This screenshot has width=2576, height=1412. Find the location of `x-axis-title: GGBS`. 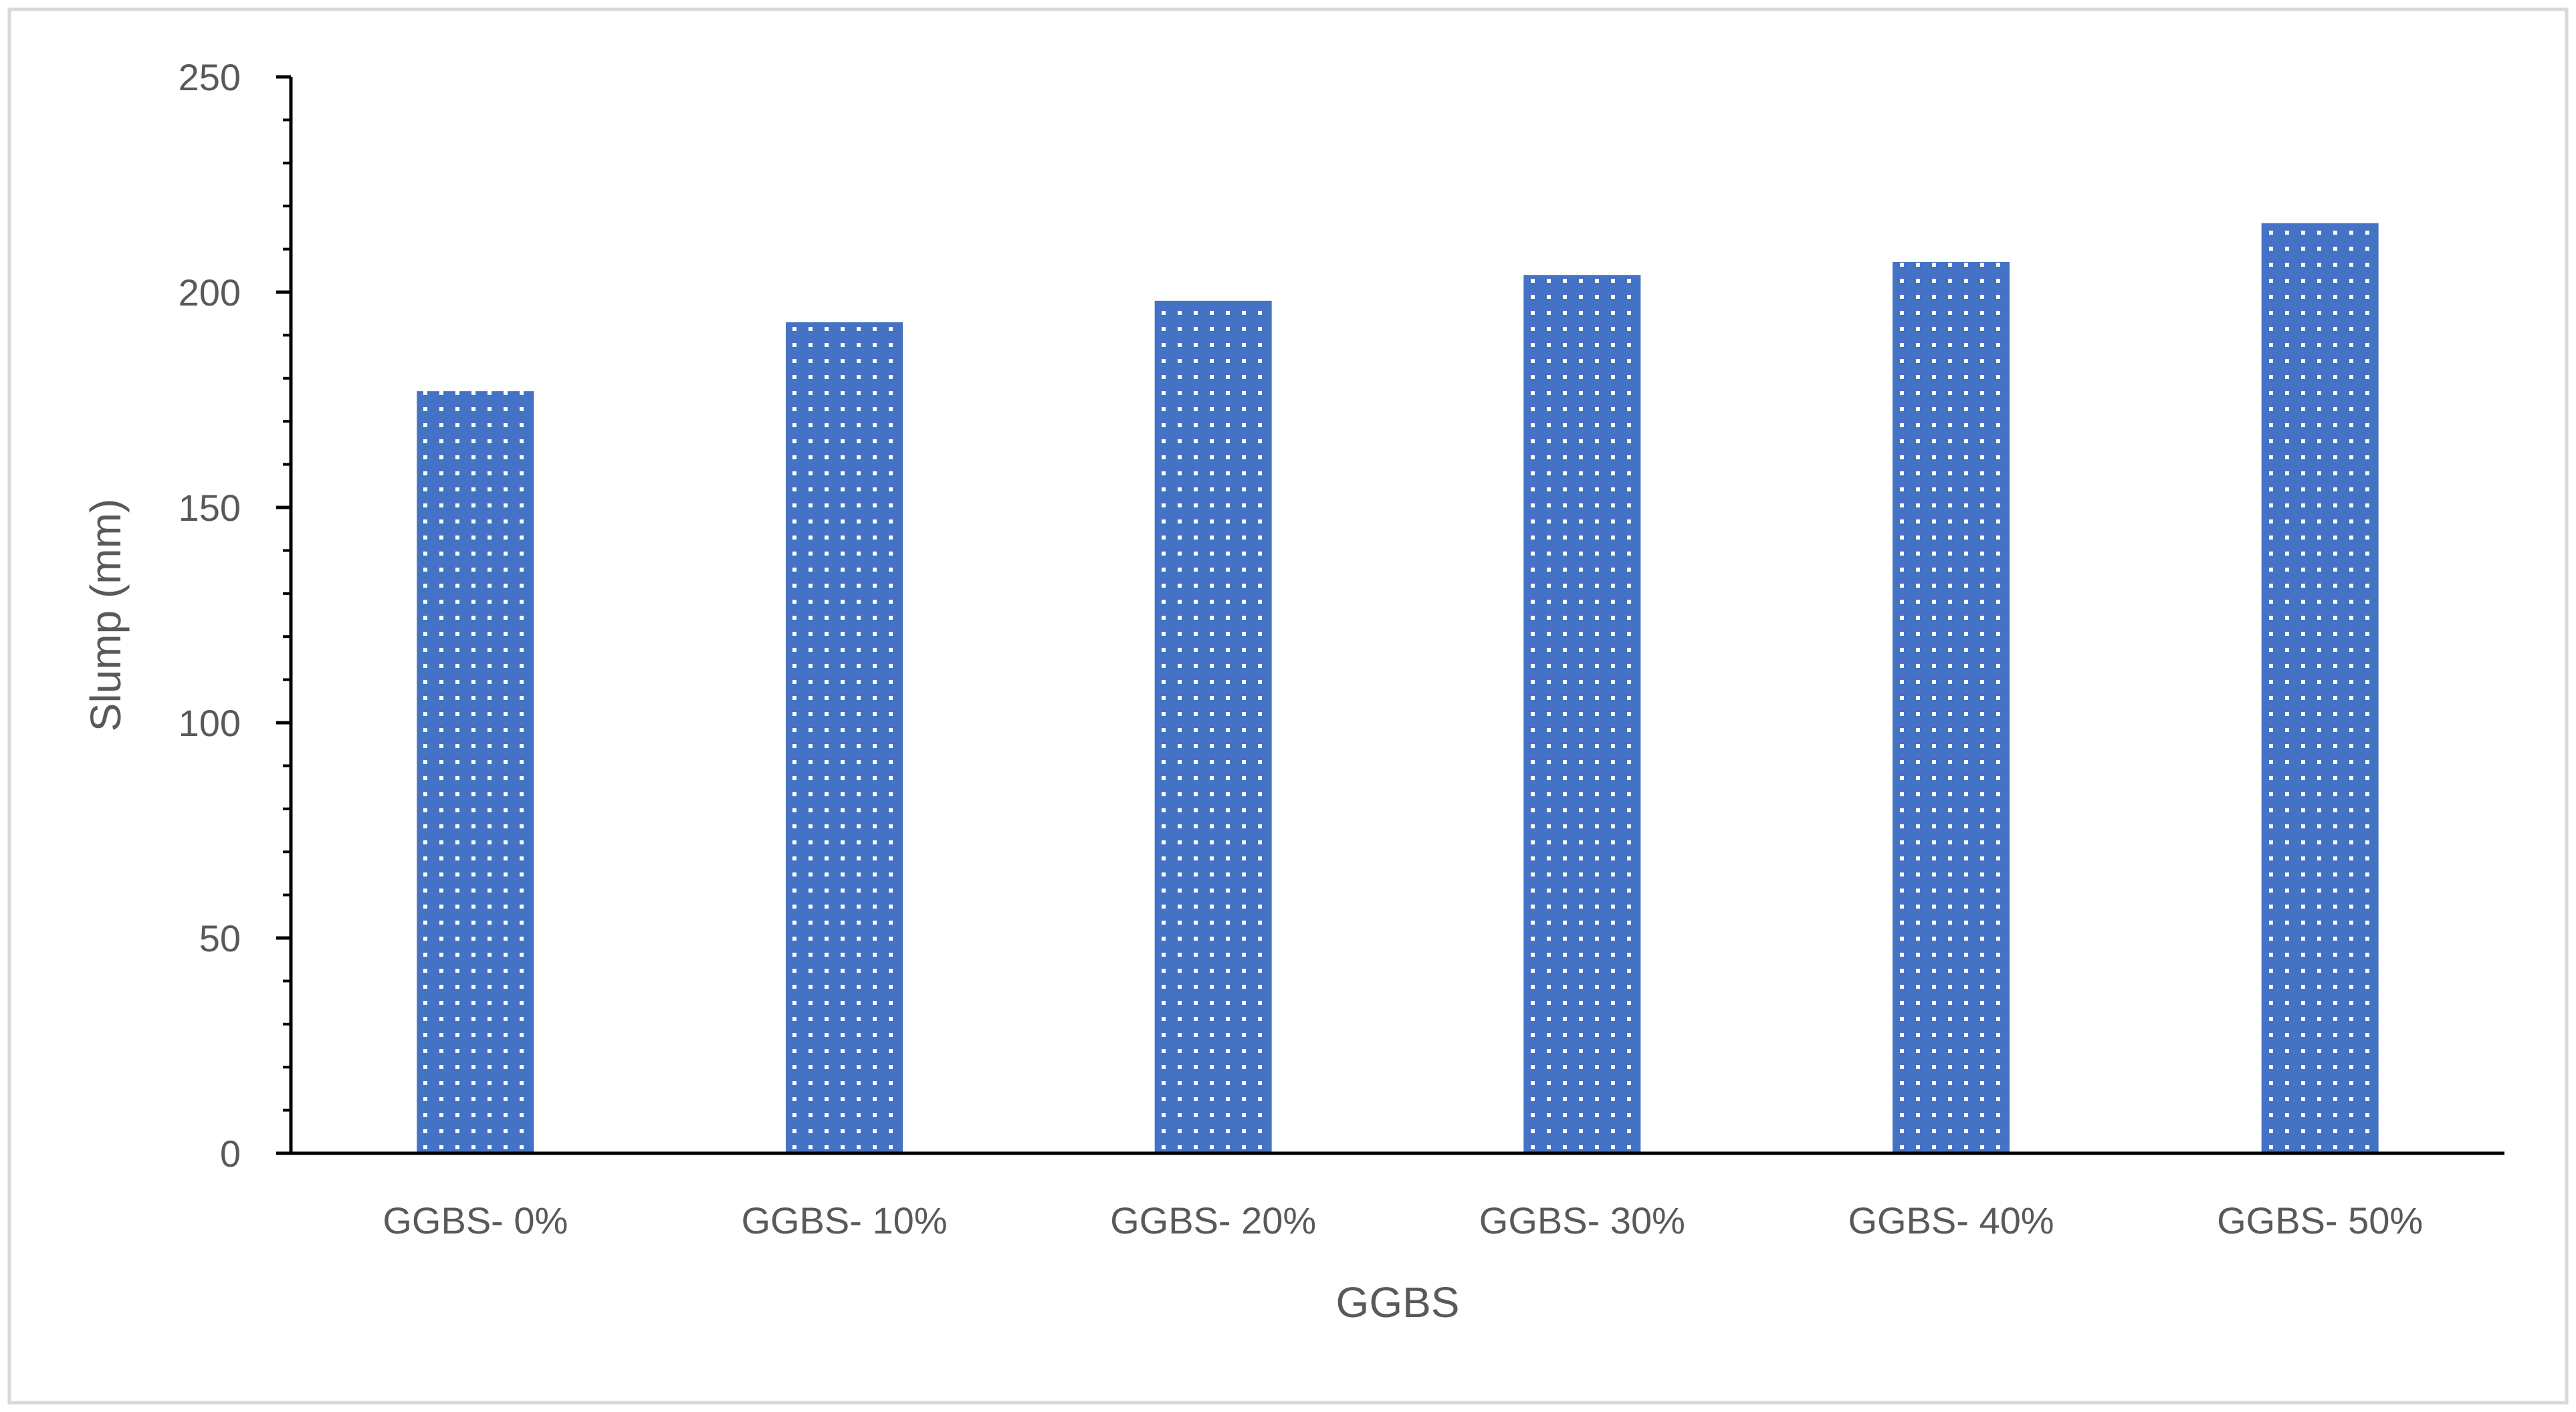

x-axis-title: GGBS is located at coordinates (1398, 1302).